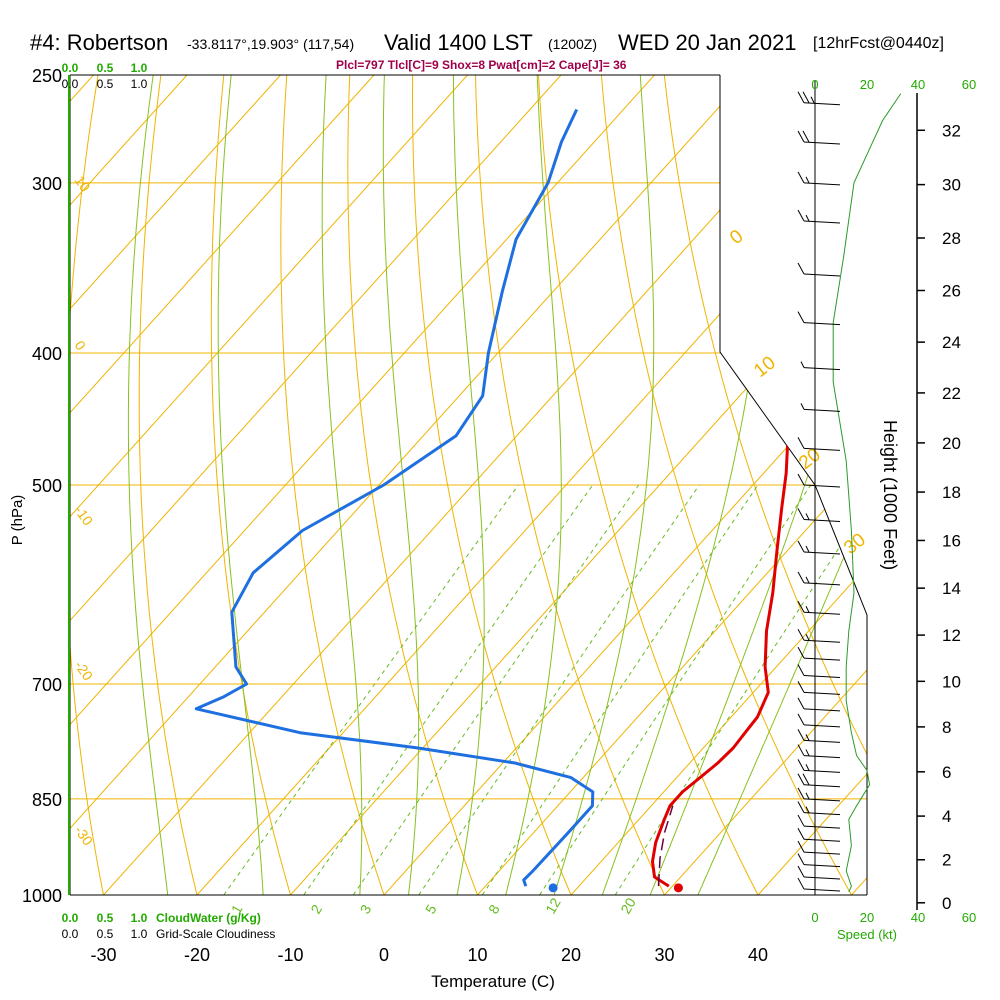  I want to click on isotherm-label: 30, so click(855, 544).